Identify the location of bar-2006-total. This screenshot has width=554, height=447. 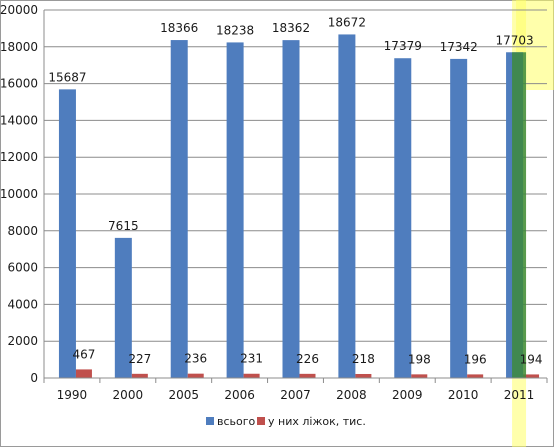
(235, 210).